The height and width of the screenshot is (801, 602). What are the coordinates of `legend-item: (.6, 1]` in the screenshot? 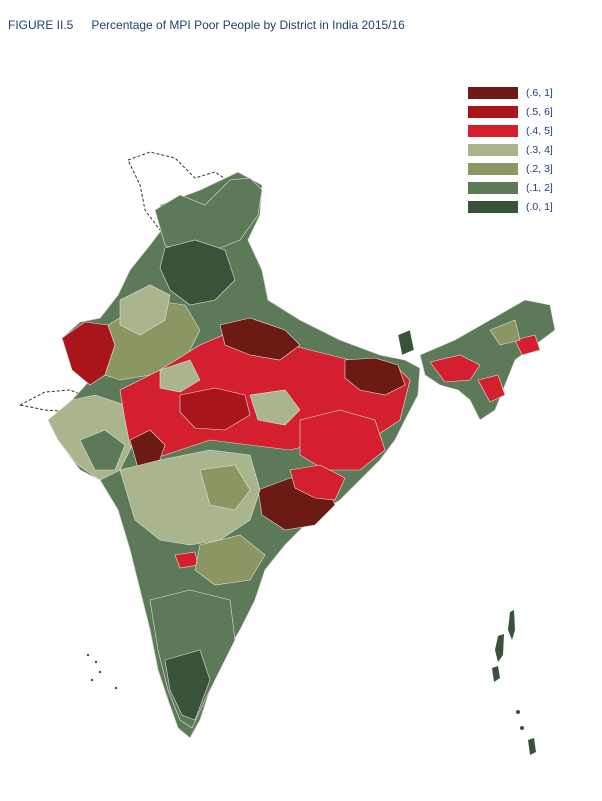 It's located at (510, 92).